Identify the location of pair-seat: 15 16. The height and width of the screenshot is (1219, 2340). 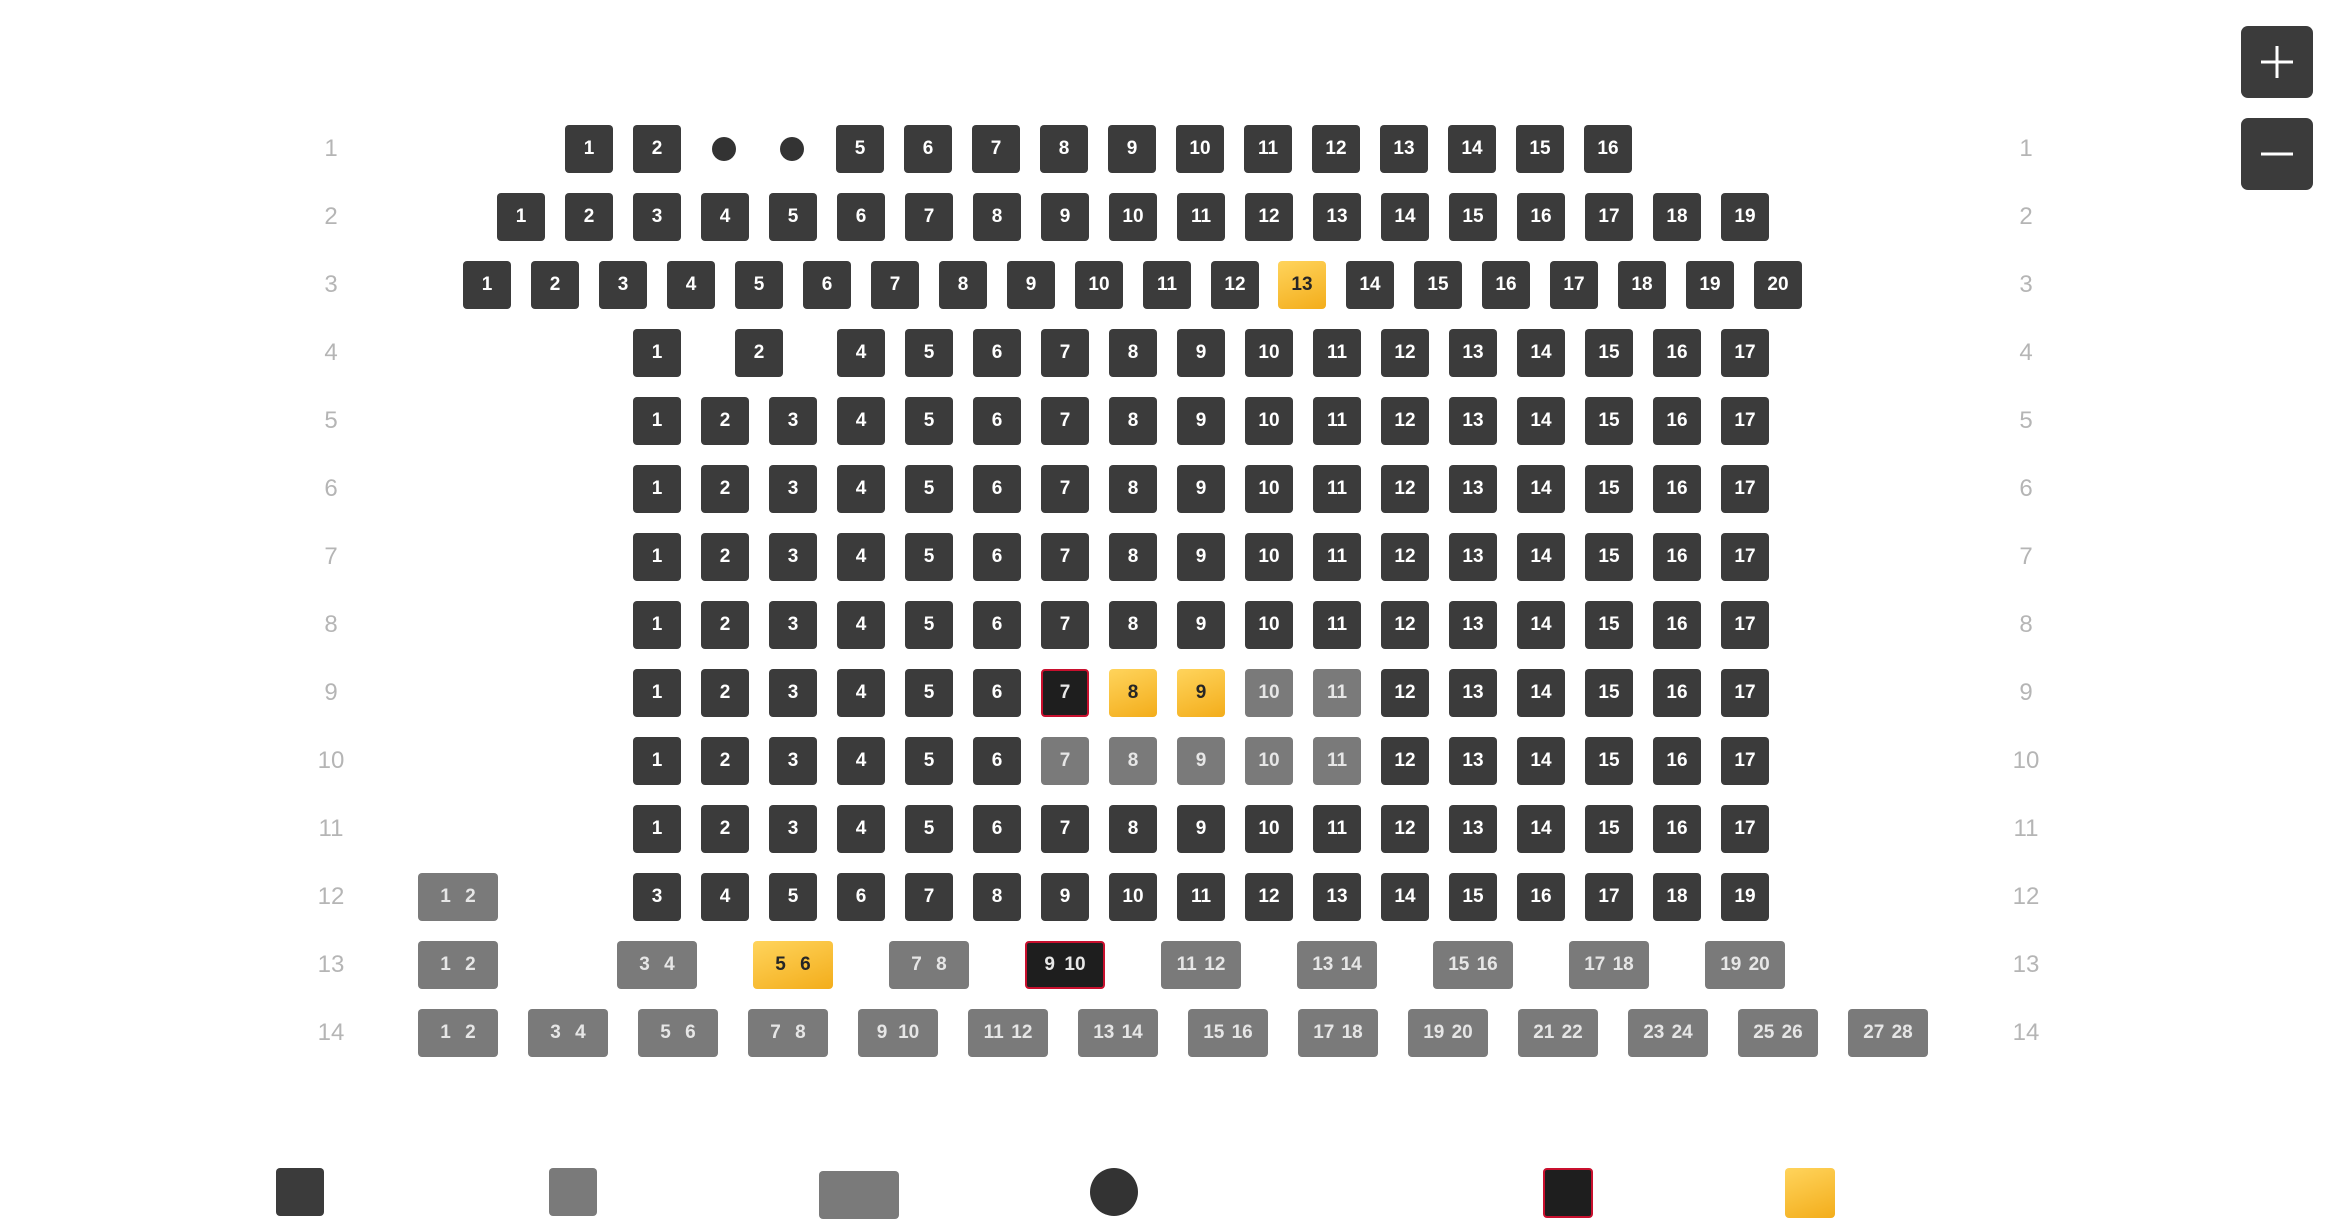
(1228, 1033).